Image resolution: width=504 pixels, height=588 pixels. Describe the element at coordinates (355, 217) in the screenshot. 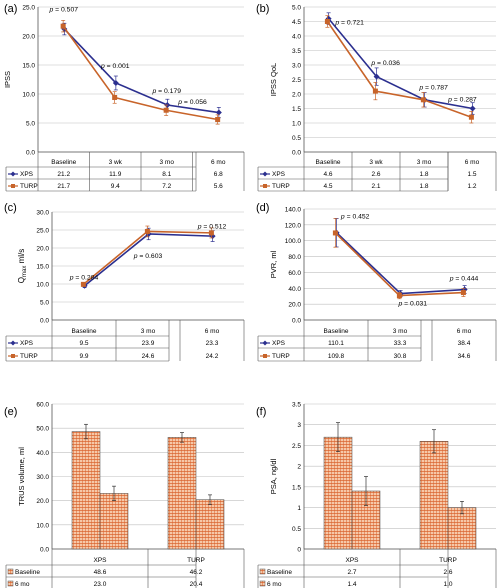

I see `p-value-annotation: p = 0.452` at that location.